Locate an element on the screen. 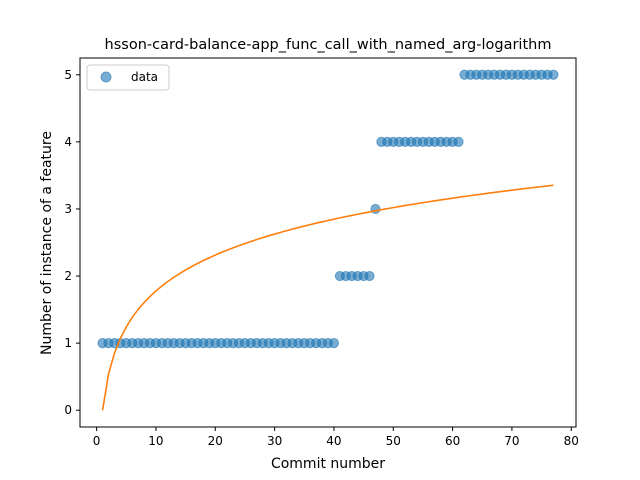 This screenshot has width=640, height=480. legend: data is located at coordinates (128, 77).